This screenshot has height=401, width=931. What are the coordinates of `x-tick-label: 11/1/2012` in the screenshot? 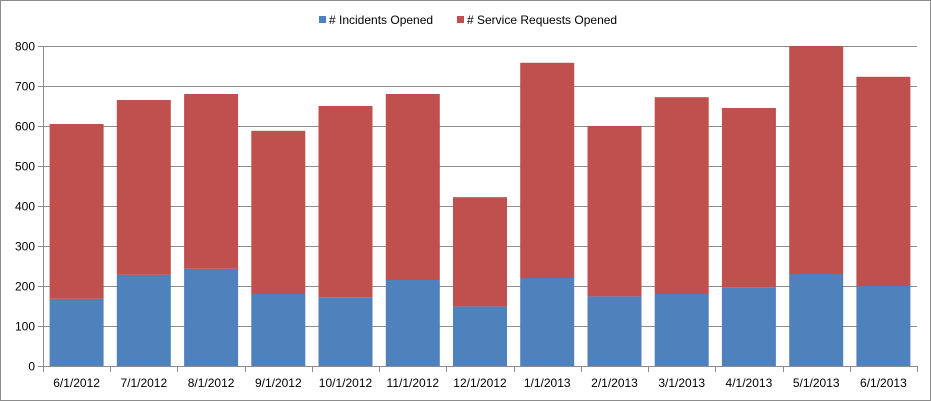 It's located at (413, 383).